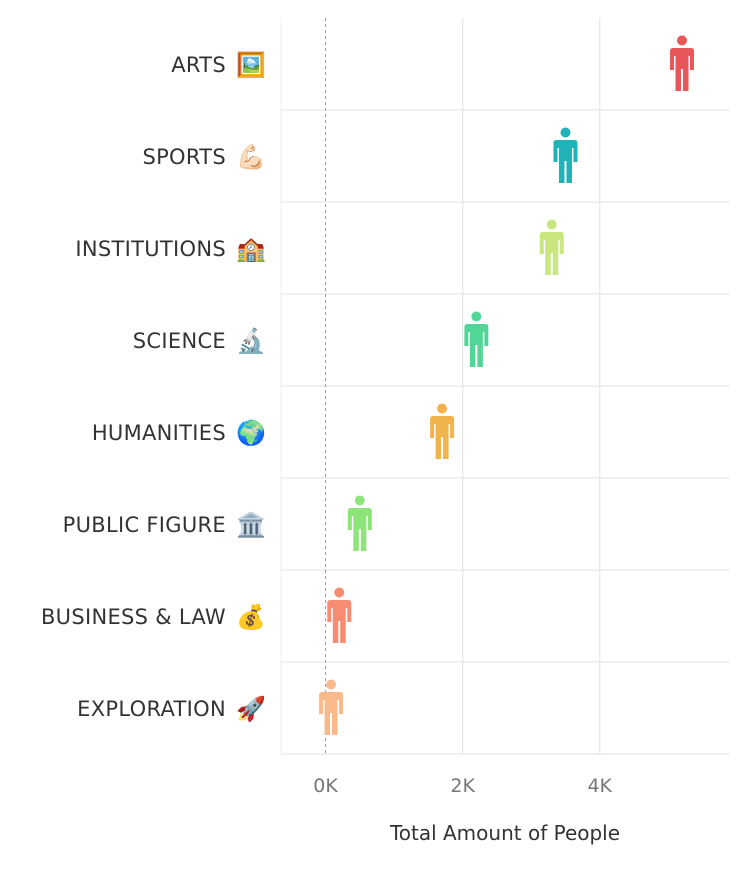 The width and height of the screenshot is (754, 870). Describe the element at coordinates (150, 249) in the screenshot. I see `category-label: INSTITUTIONS` at that location.